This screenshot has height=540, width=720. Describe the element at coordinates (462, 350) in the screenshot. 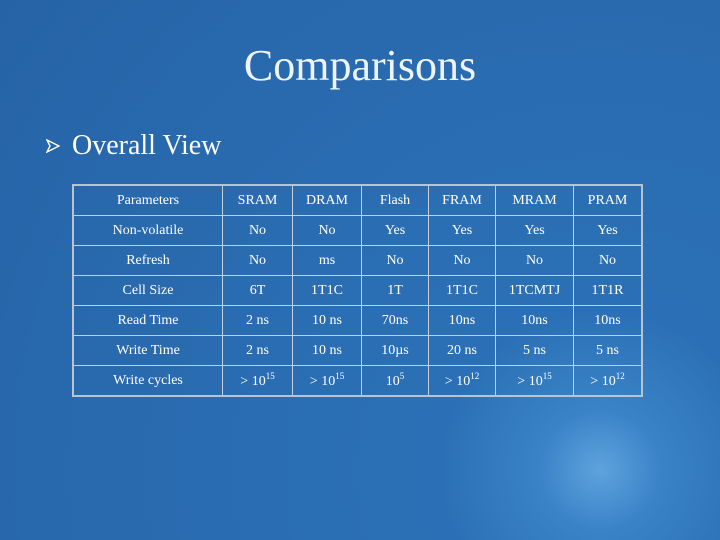

I see `table-cell: 20 ns` at that location.